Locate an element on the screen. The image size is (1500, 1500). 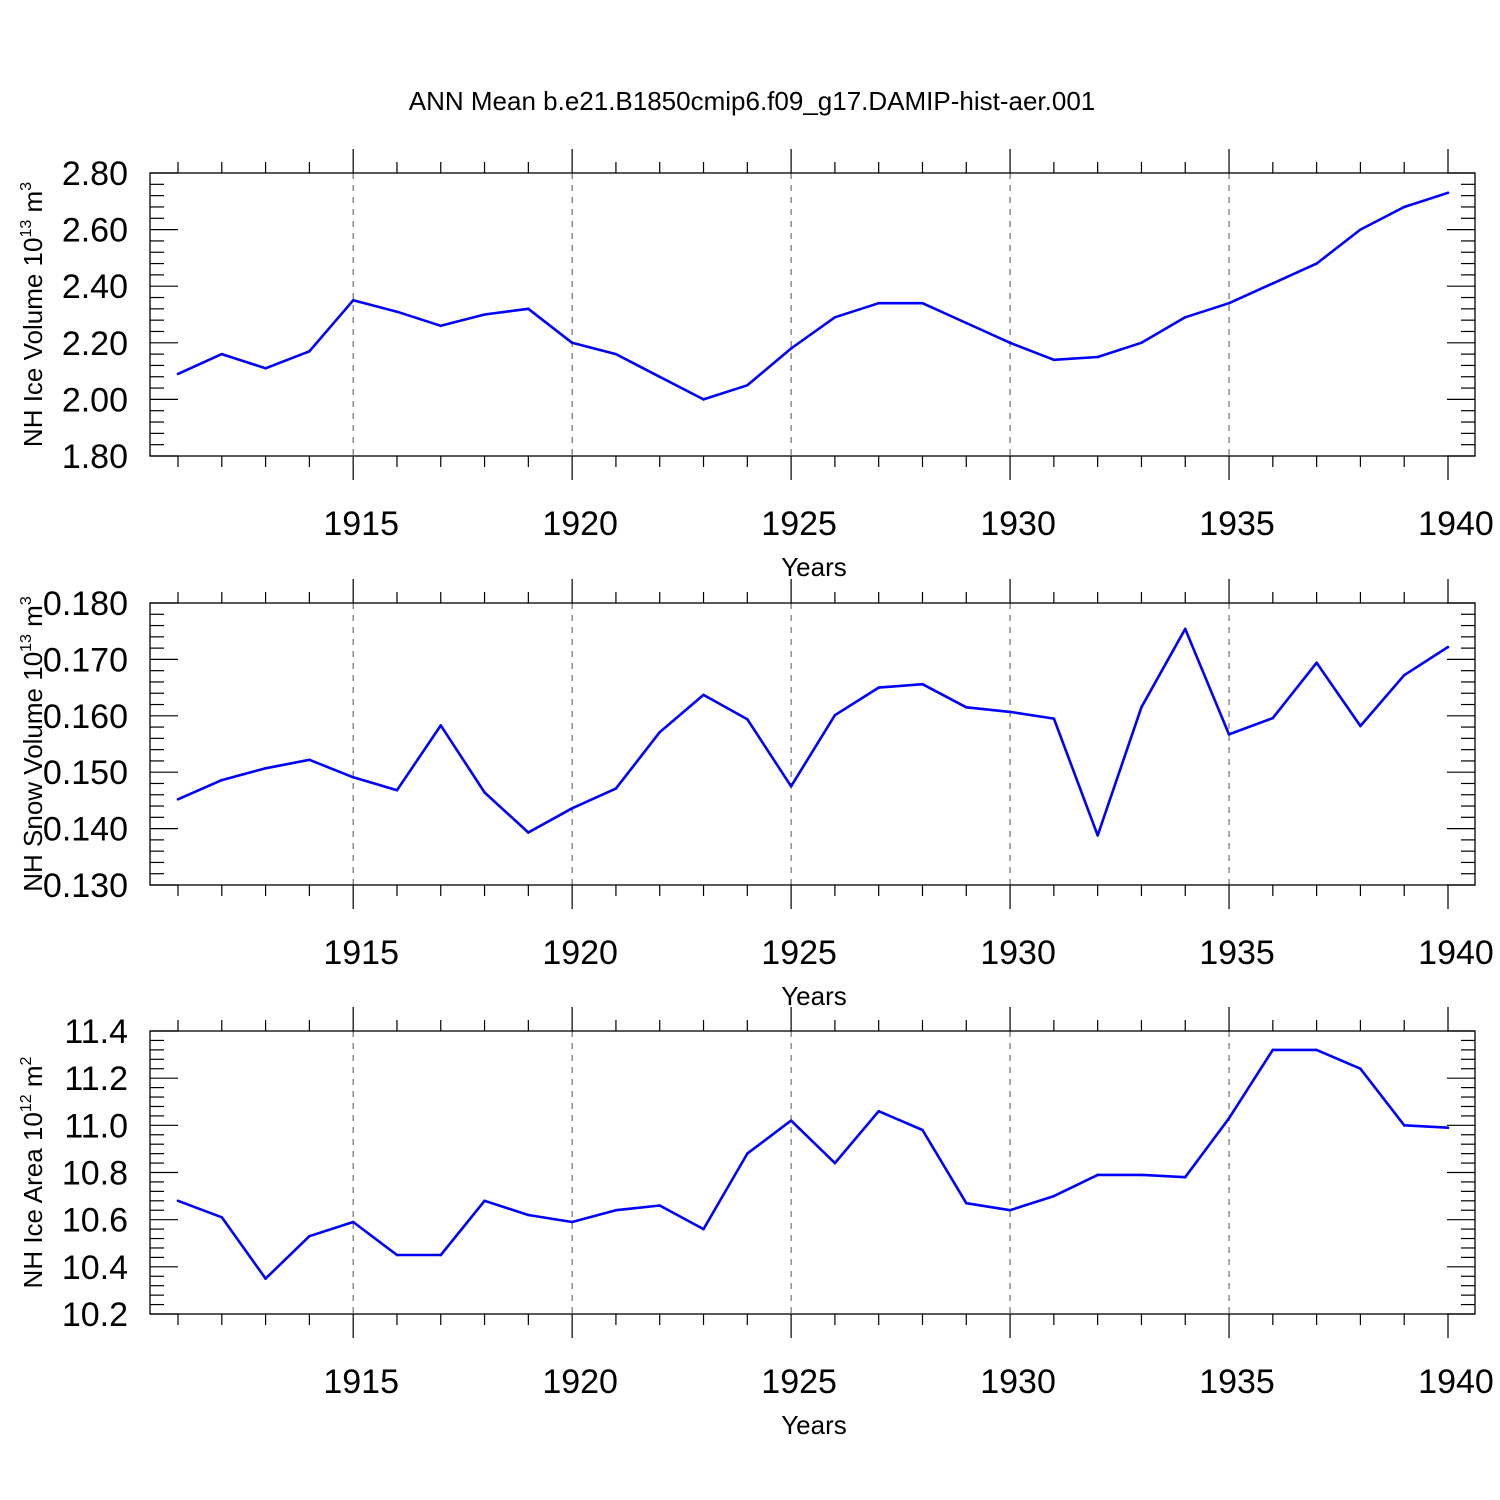
y-tick-label: 0.160 is located at coordinates (85, 717).